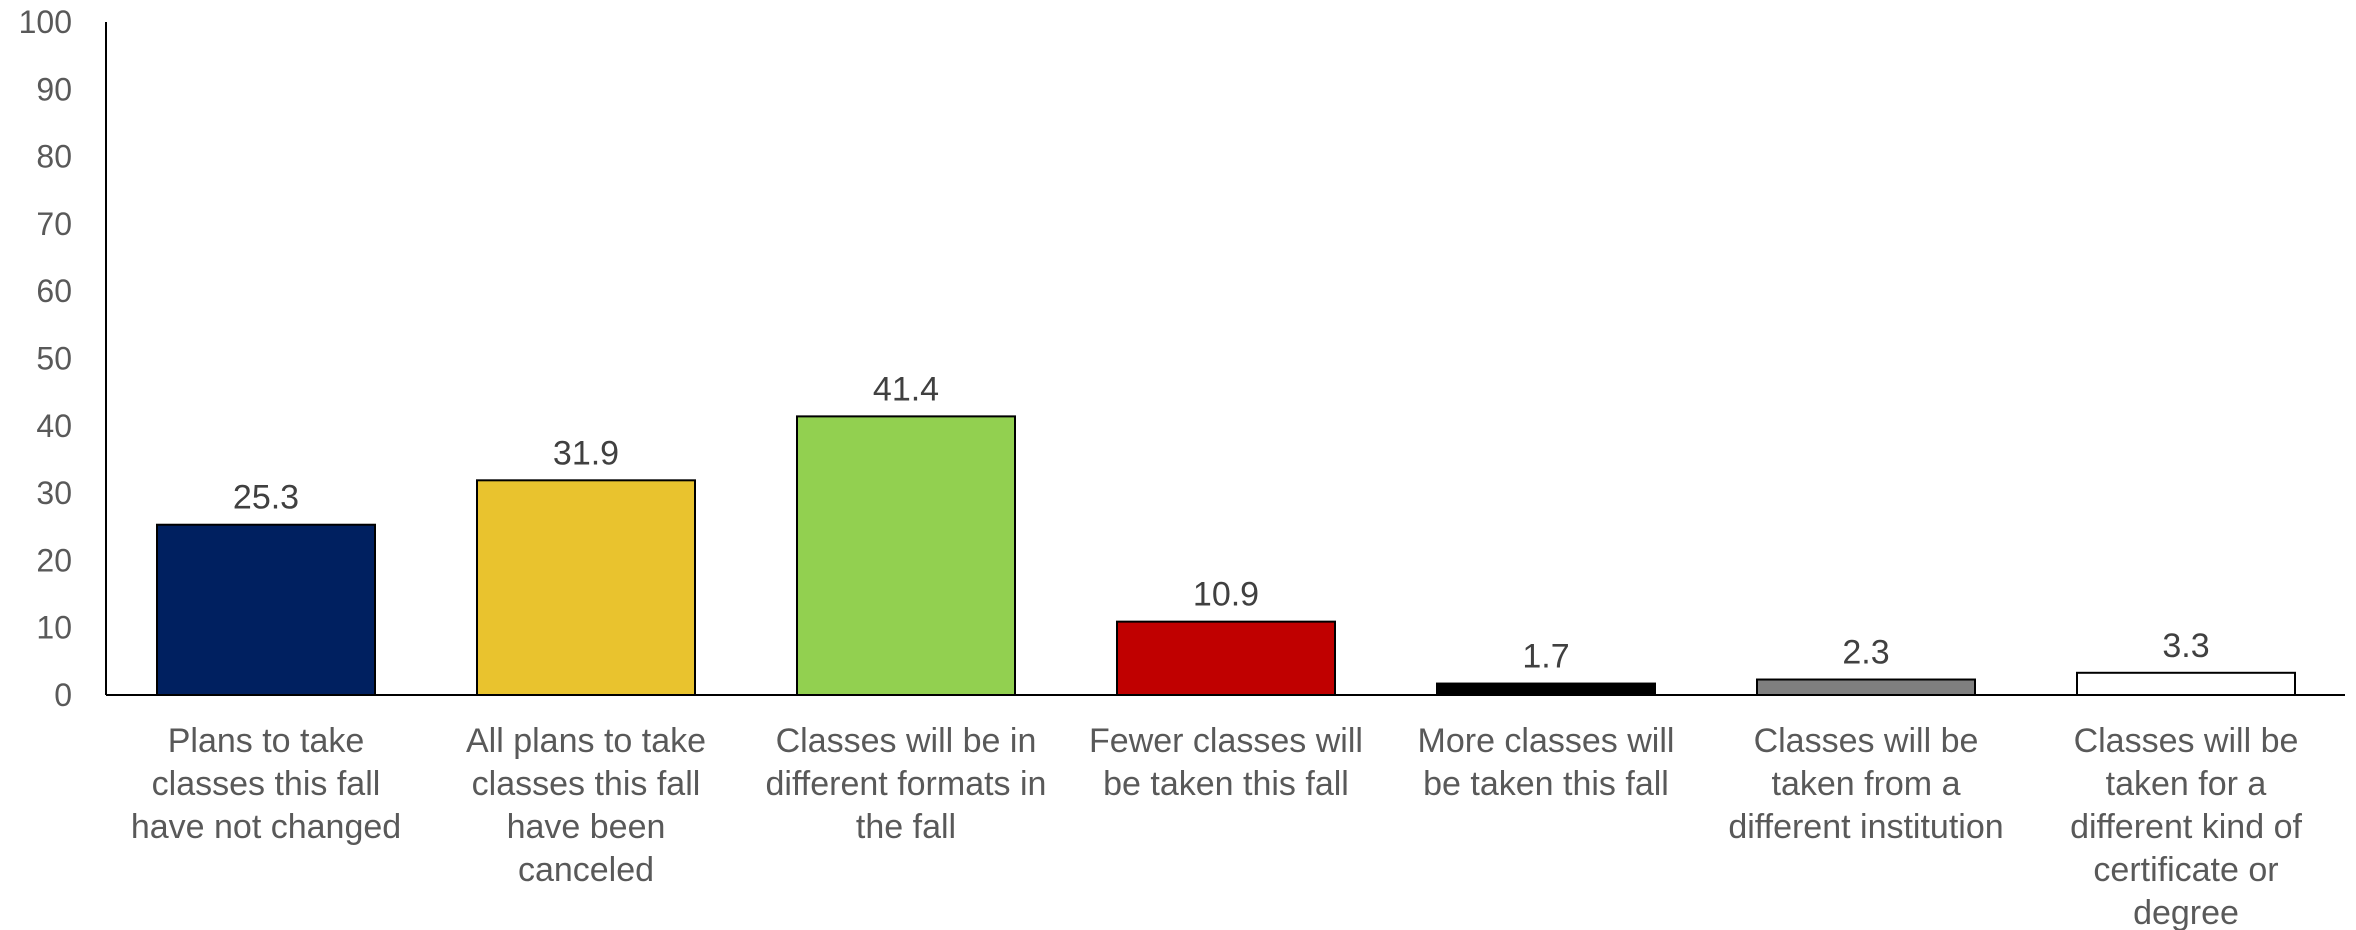 This screenshot has height=930, width=2356. What do you see at coordinates (586, 827) in the screenshot?
I see `category-label-line: have been` at bounding box center [586, 827].